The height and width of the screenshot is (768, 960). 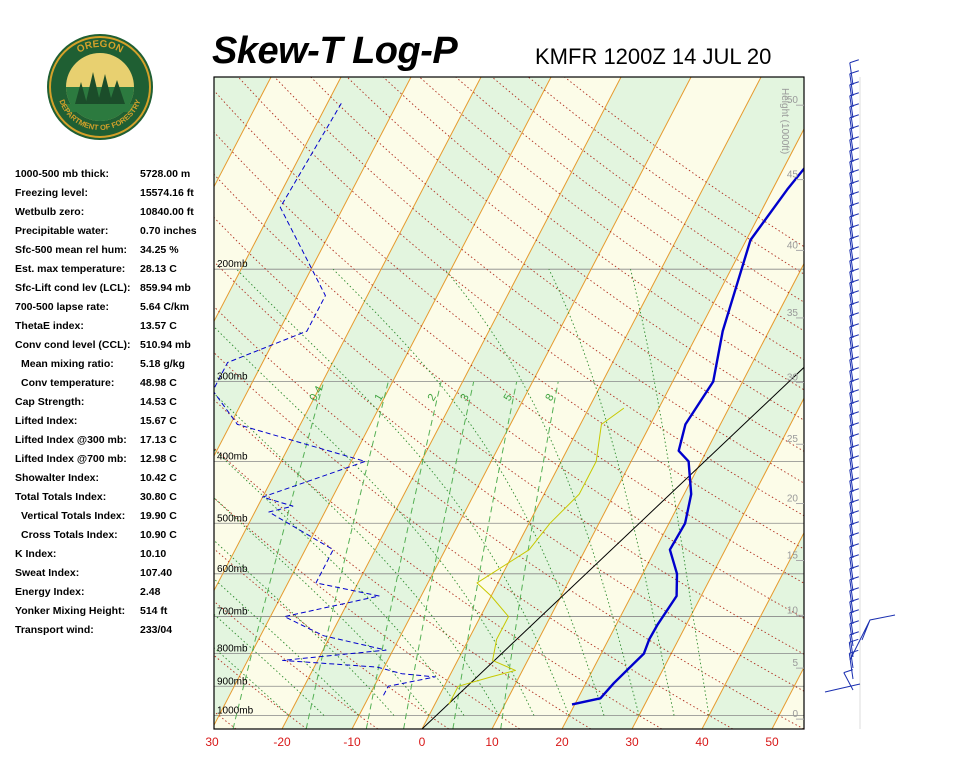 I want to click on index-label: Lifted Index @300 mb:, so click(x=71, y=440).